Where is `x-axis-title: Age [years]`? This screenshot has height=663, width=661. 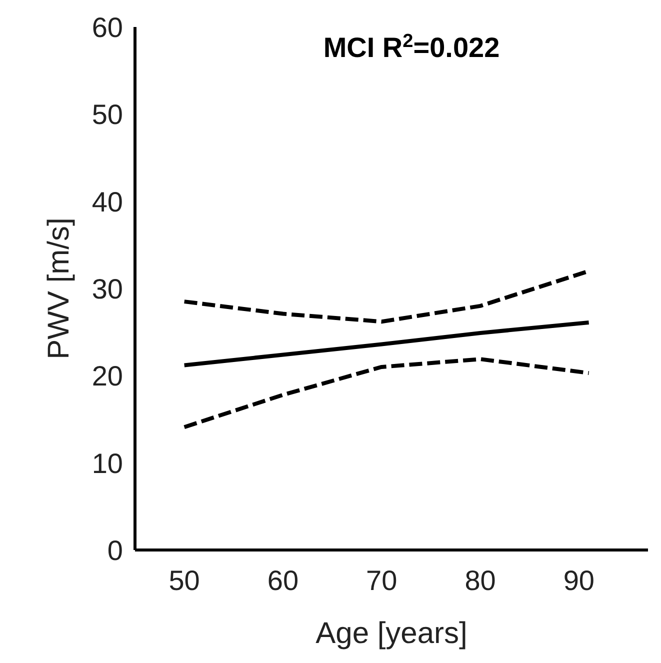
x-axis-title: Age [years] is located at coordinates (392, 633).